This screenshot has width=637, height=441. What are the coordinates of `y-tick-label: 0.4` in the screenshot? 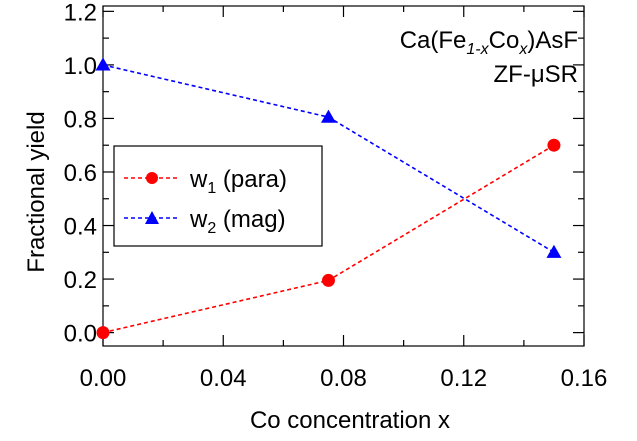 It's located at (80, 227).